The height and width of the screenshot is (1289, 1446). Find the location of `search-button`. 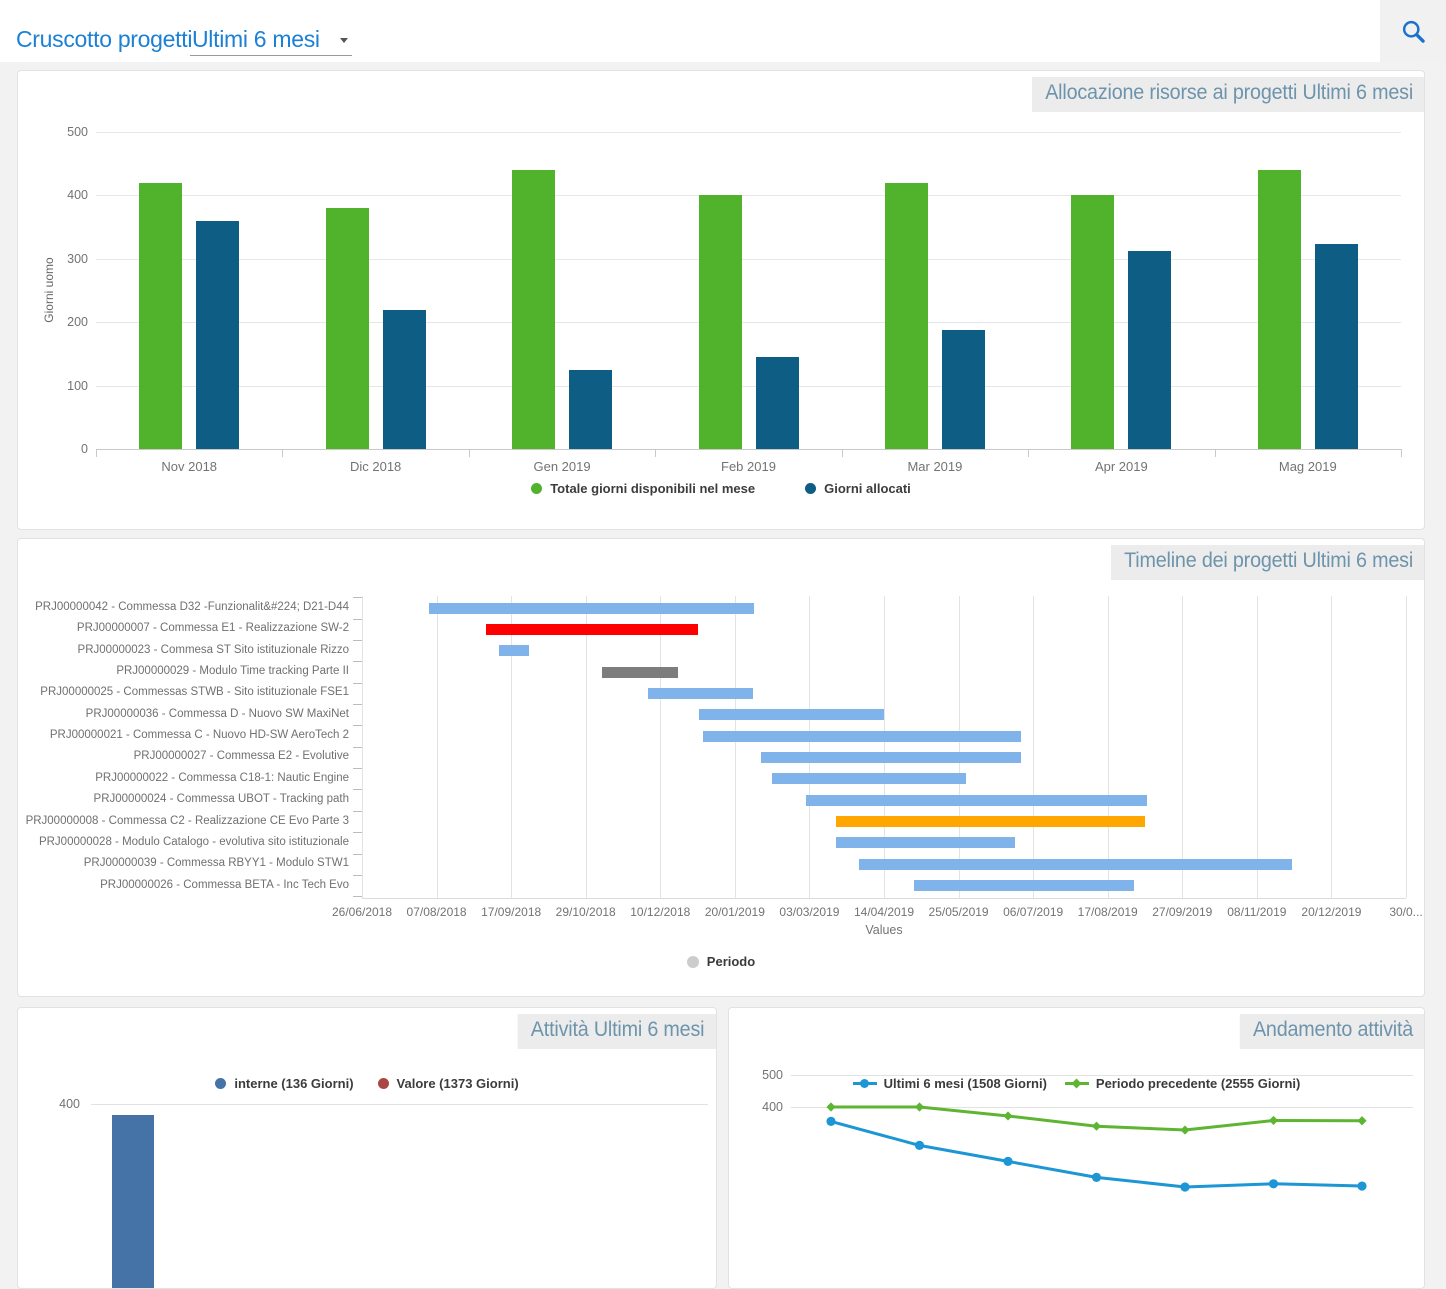

search-button is located at coordinates (1413, 31).